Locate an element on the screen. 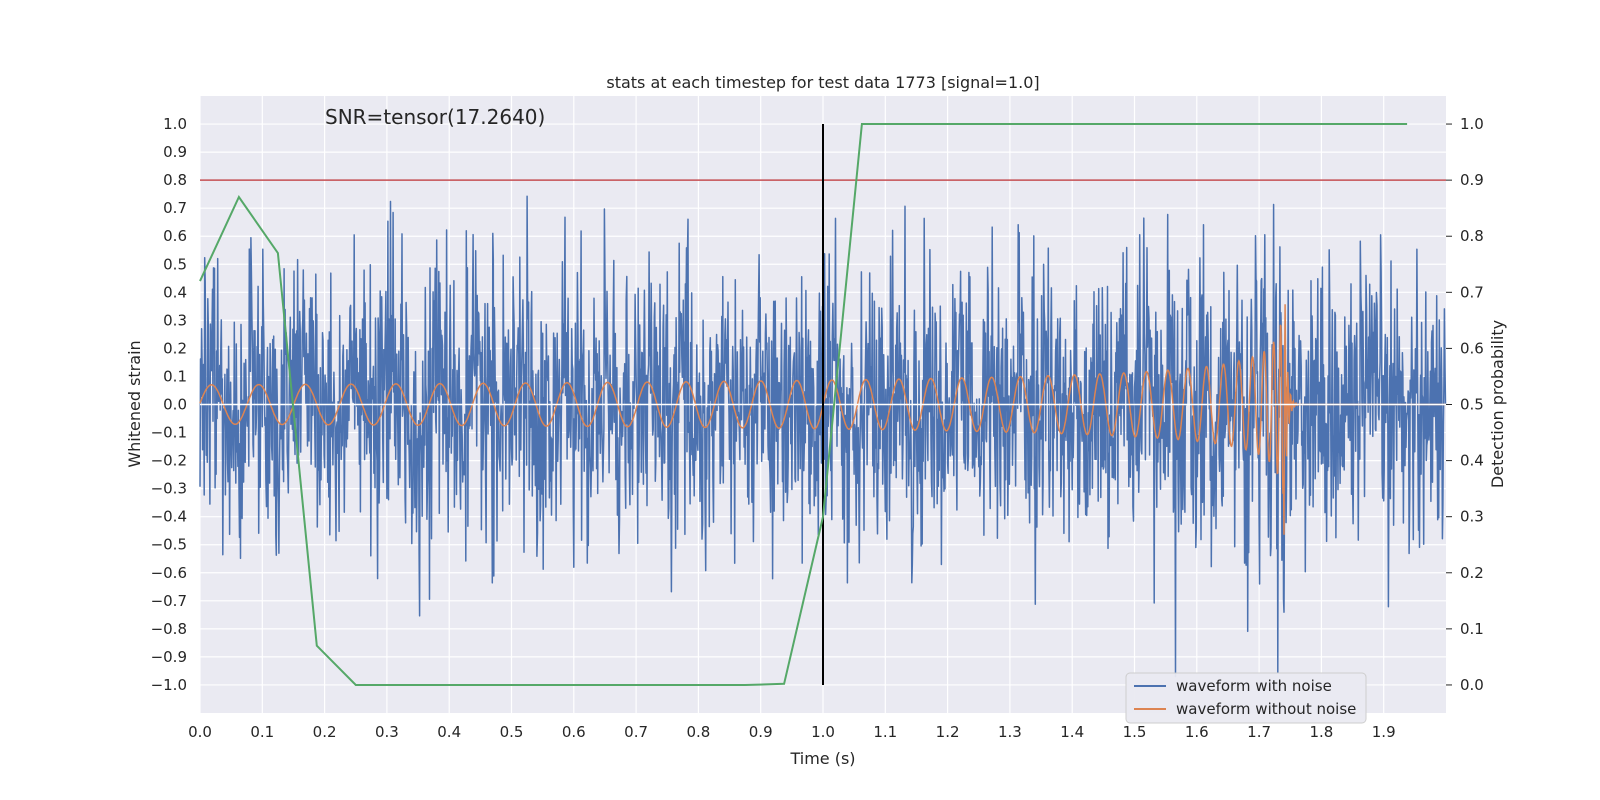 This screenshot has height=800, width=1600. y2-tick-label: 0.0 is located at coordinates (1472, 685).